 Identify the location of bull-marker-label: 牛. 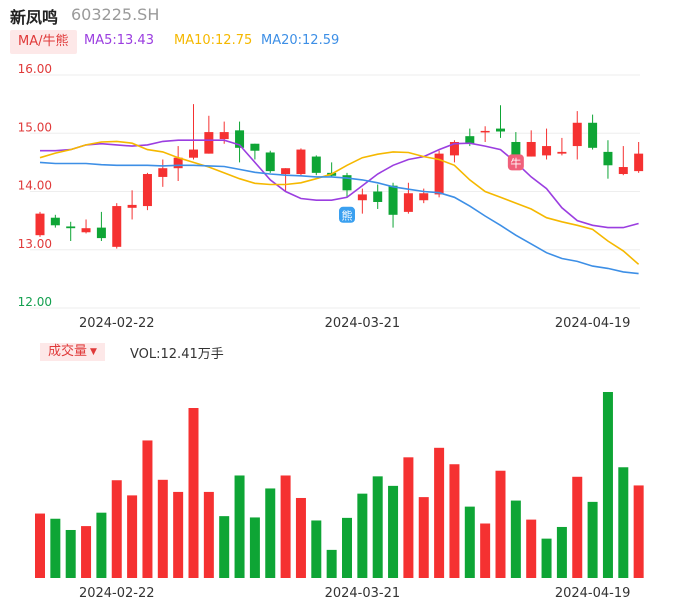
(515, 163).